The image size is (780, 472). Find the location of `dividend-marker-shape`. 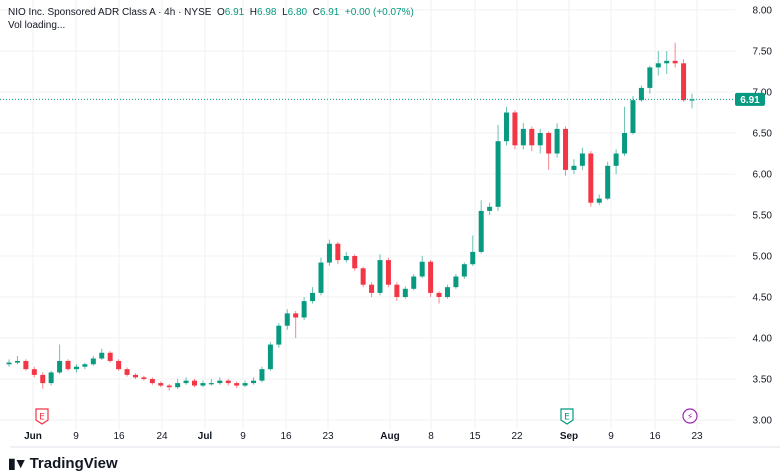

dividend-marker-shape is located at coordinates (690, 416).